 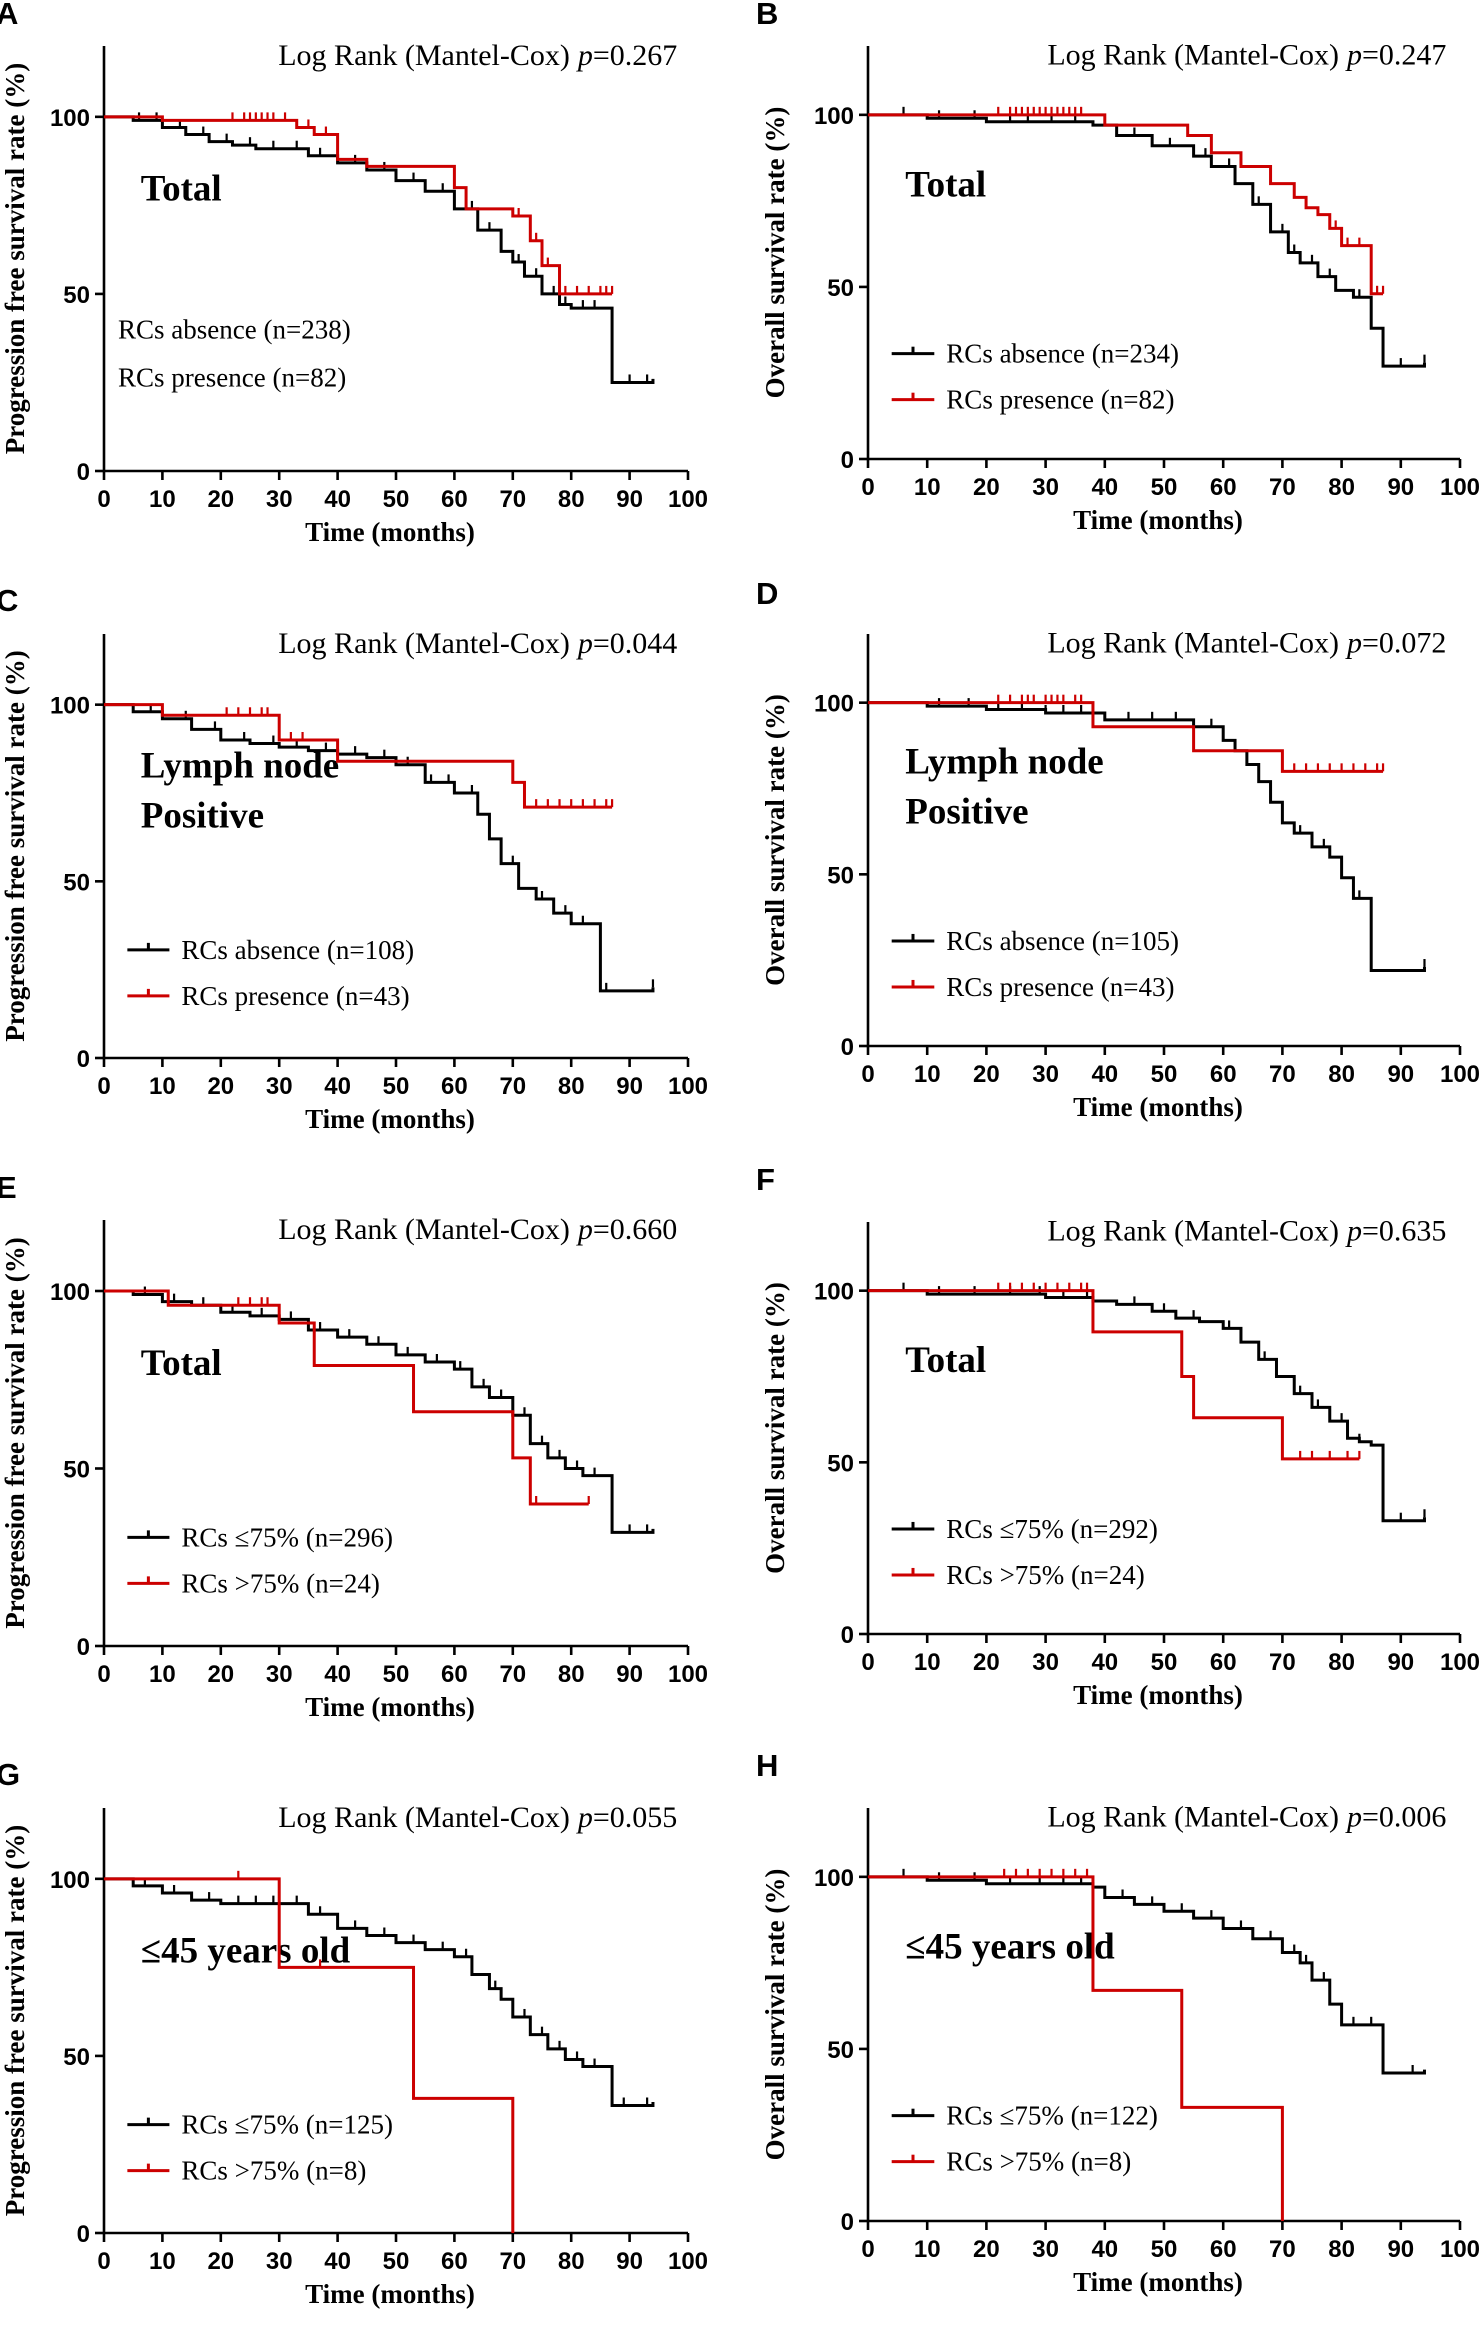 What do you see at coordinates (1062, 354) in the screenshot?
I see `legend-entry: RCs absence (n=234)` at bounding box center [1062, 354].